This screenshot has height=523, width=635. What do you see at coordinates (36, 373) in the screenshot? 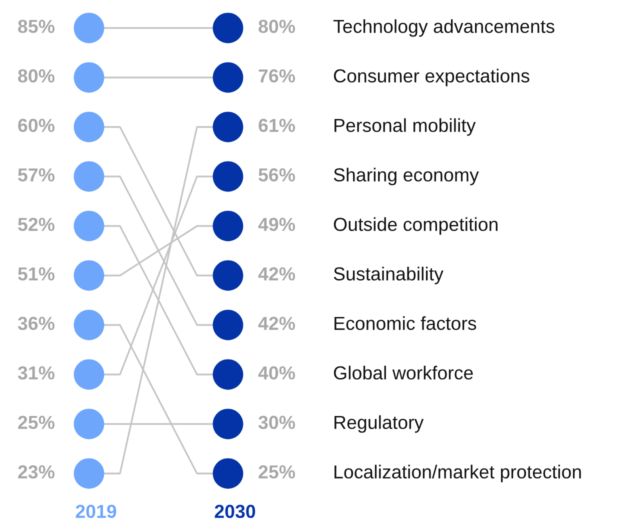
I see `data-label: 31%` at bounding box center [36, 373].